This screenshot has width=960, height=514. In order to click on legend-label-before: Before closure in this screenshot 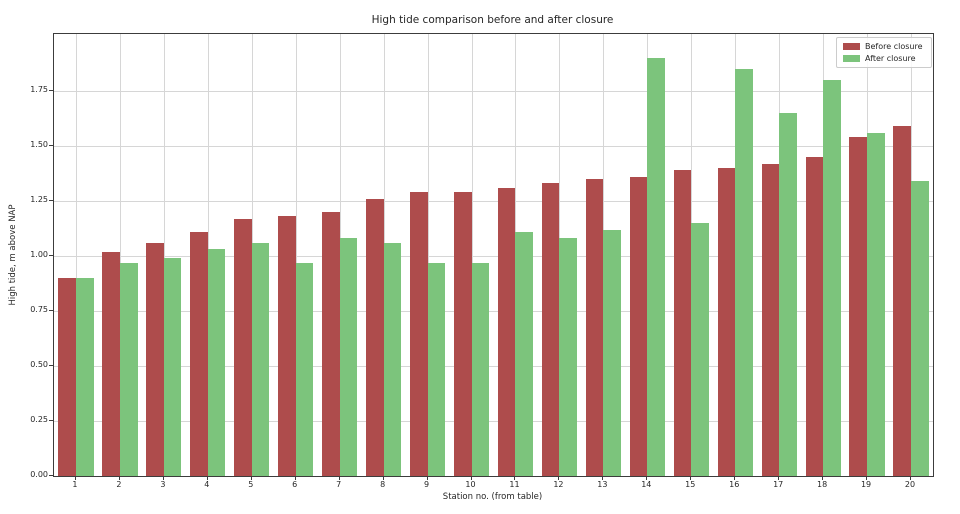, I will do `click(894, 46)`.